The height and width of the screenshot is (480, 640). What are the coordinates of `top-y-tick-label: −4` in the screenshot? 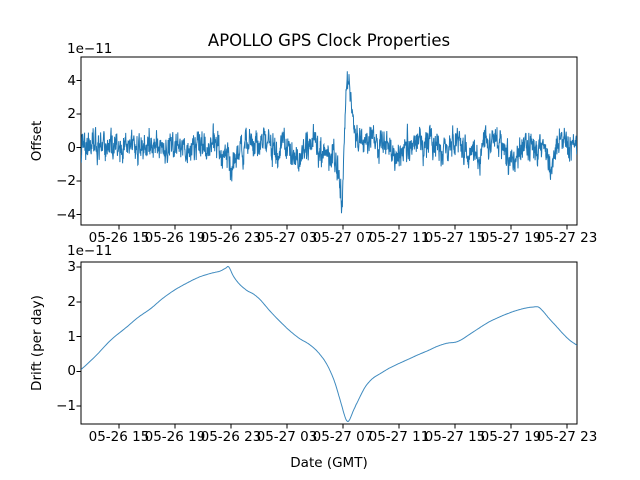 It's located at (66, 214).